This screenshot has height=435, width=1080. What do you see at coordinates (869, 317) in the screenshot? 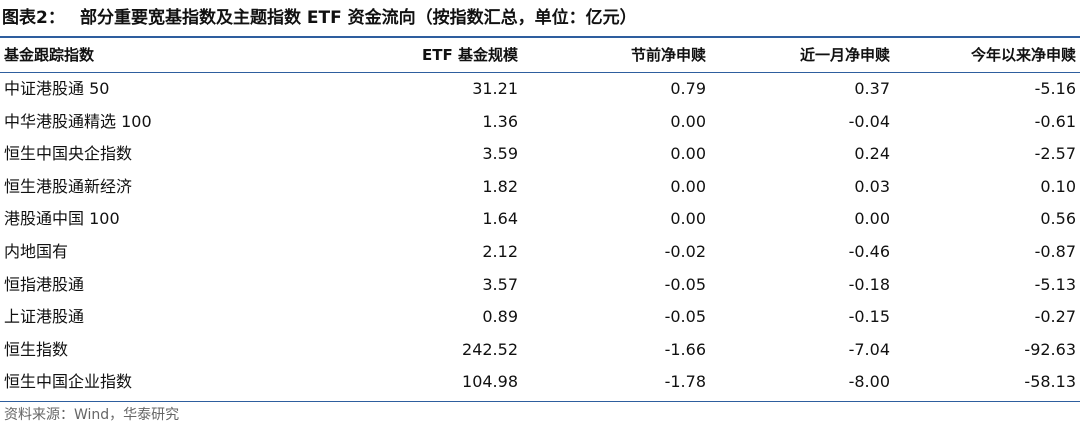
I see `cell: -0.15` at bounding box center [869, 317].